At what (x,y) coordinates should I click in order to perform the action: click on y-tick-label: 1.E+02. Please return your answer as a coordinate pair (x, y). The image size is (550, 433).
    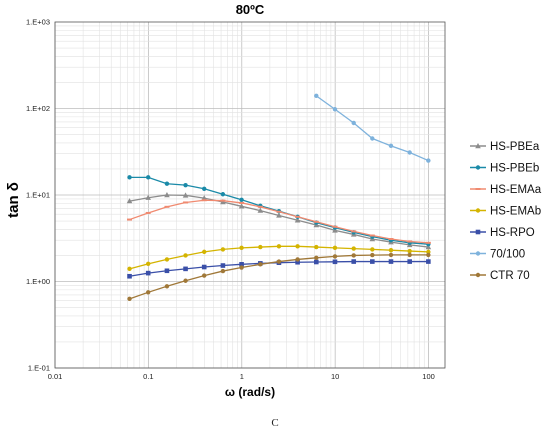
    Looking at the image, I should click on (38, 108).